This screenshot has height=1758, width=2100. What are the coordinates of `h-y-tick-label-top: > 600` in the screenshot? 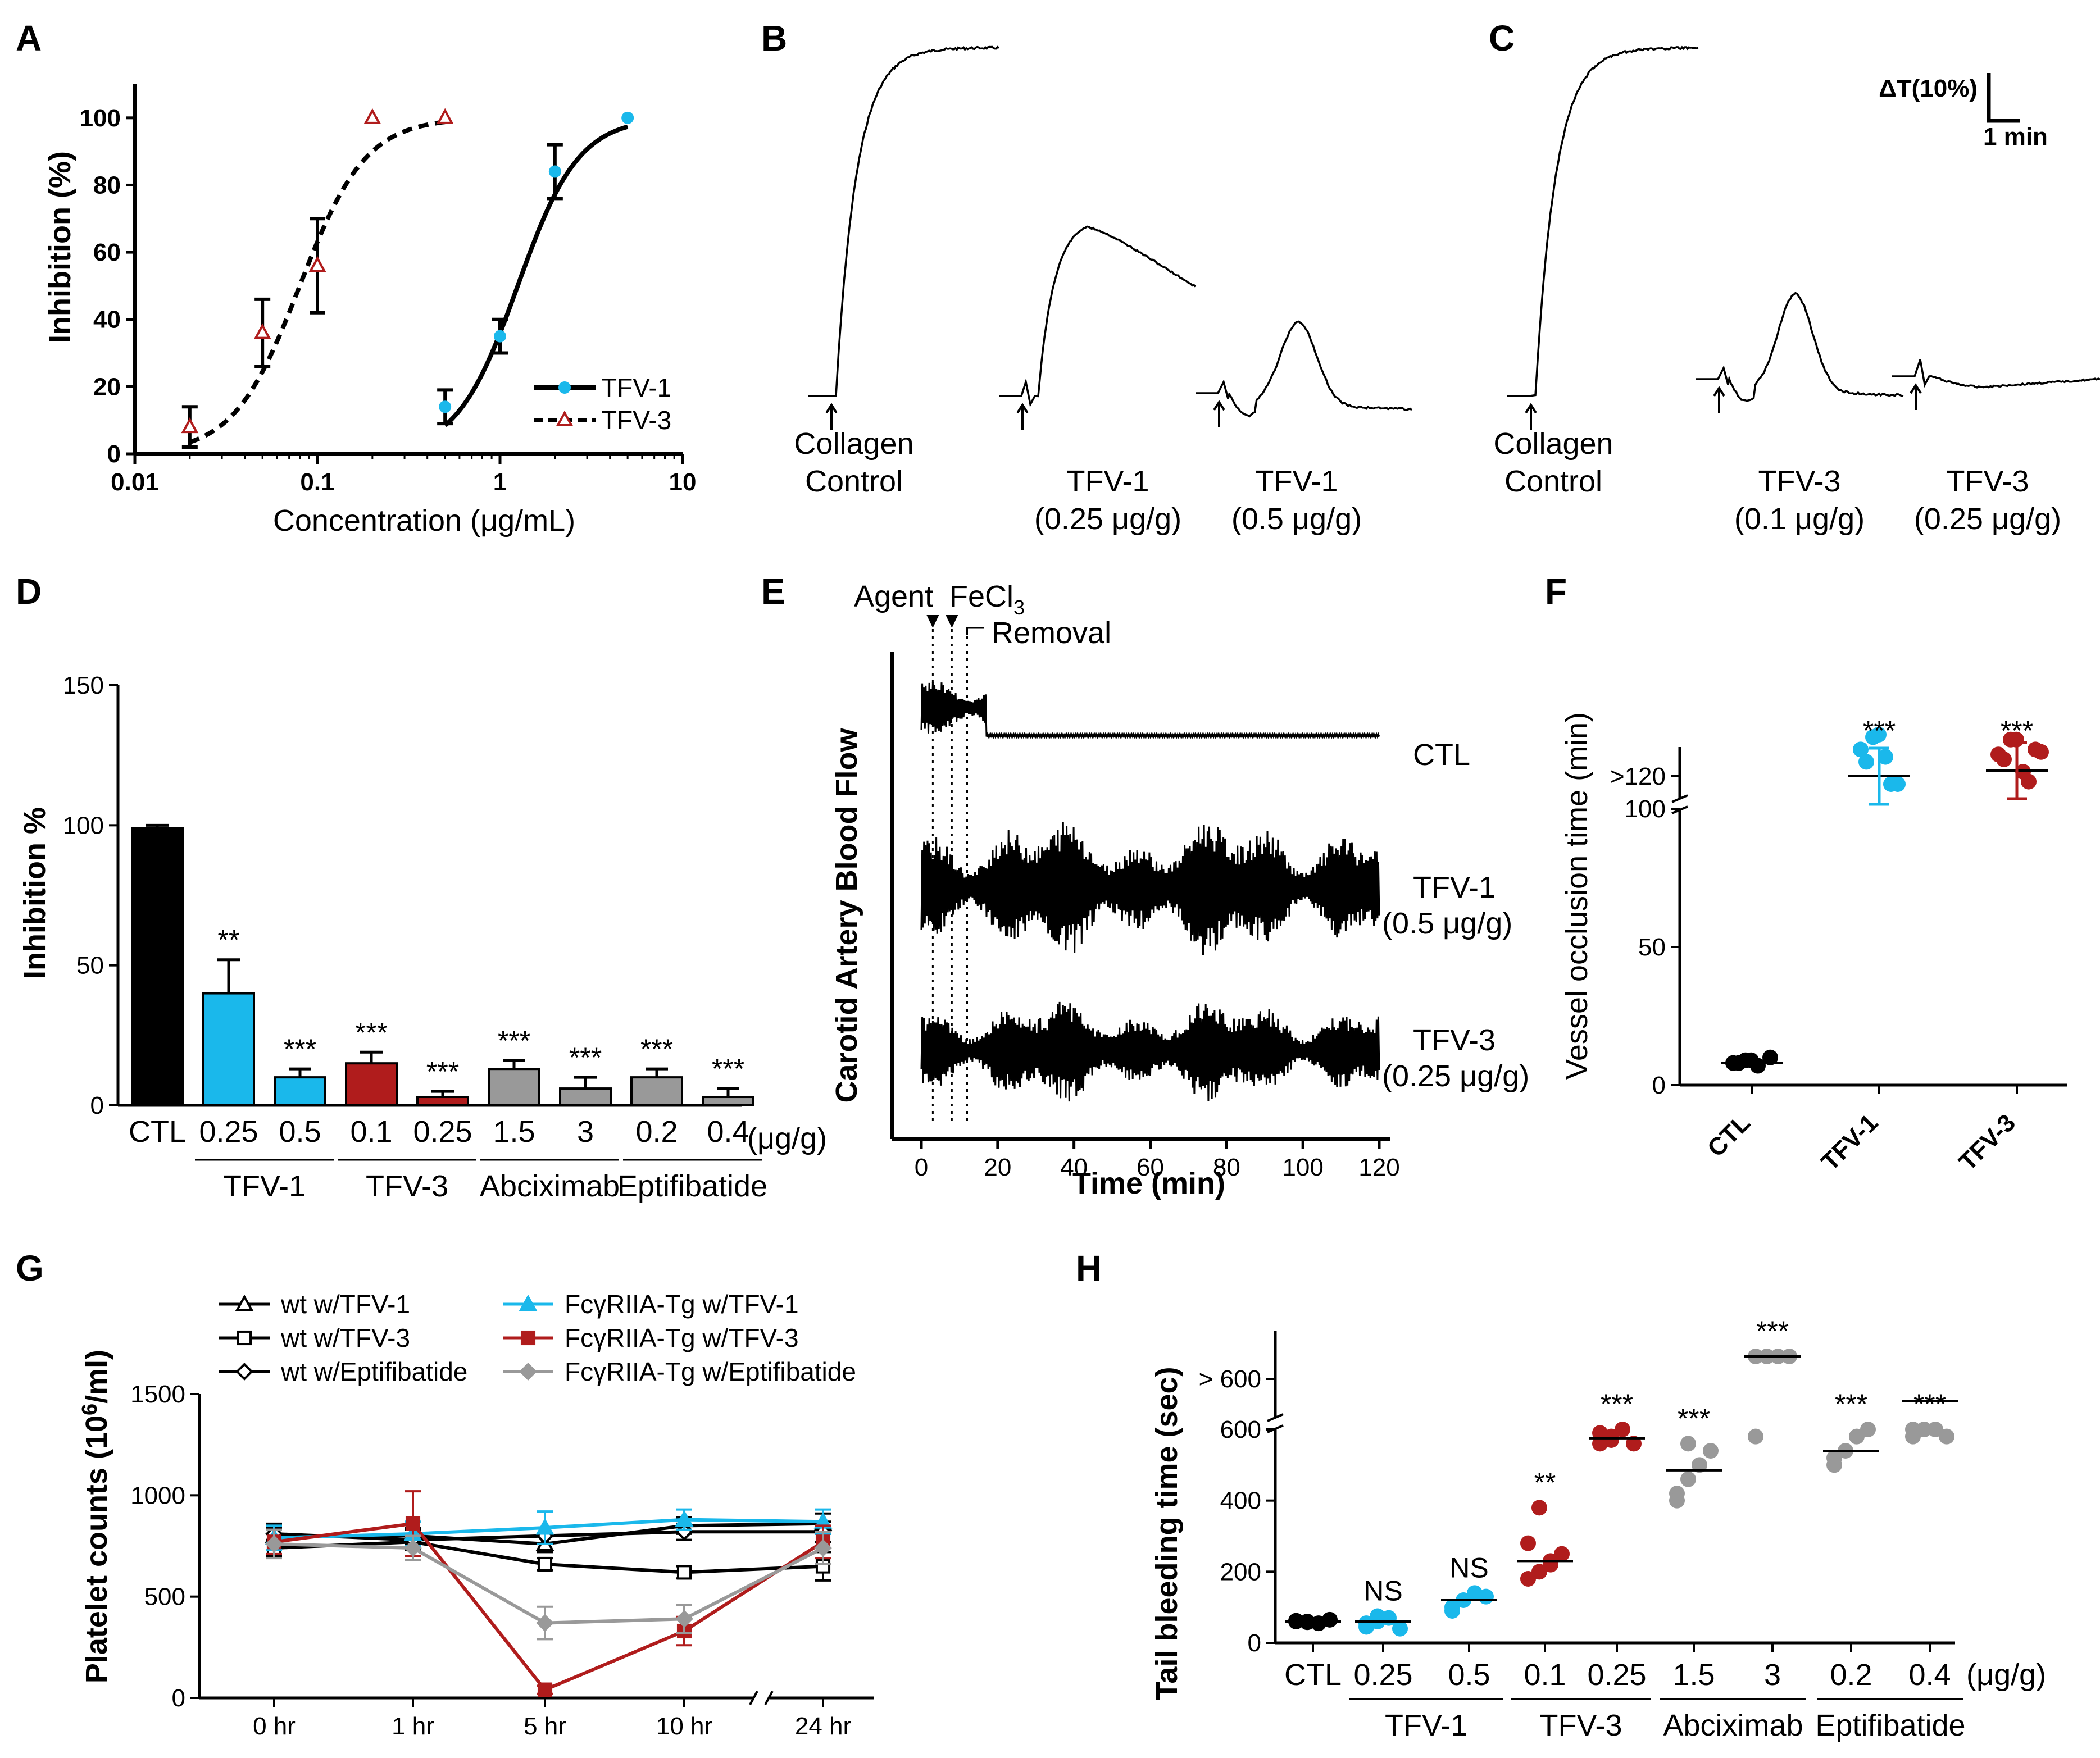 It's located at (1230, 1379).